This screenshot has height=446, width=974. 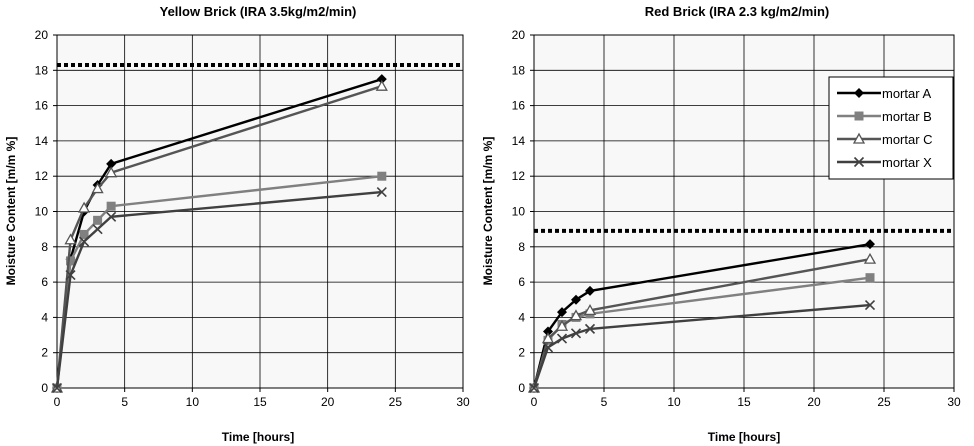 What do you see at coordinates (258, 11) in the screenshot?
I see `left-chart-title: Yellow Brick (IRA 3.5kg/m2/min)` at bounding box center [258, 11].